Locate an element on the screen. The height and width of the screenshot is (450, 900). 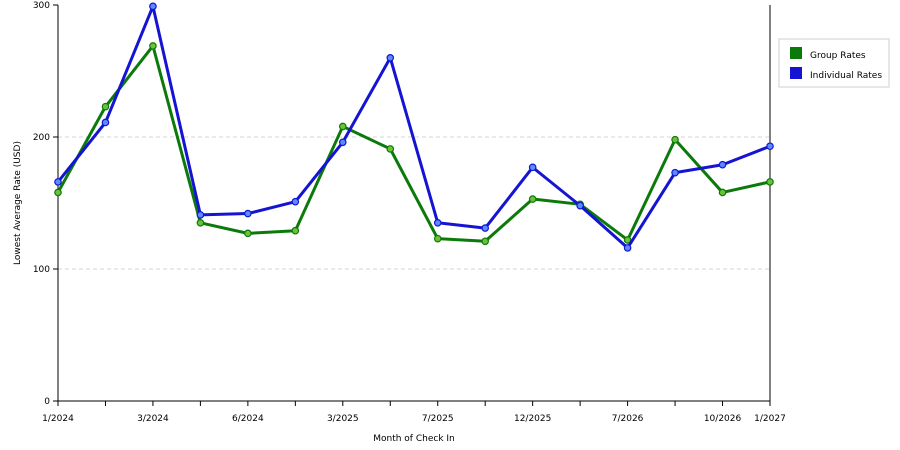
x-tick-label: 10/2026 is located at coordinates (723, 419).